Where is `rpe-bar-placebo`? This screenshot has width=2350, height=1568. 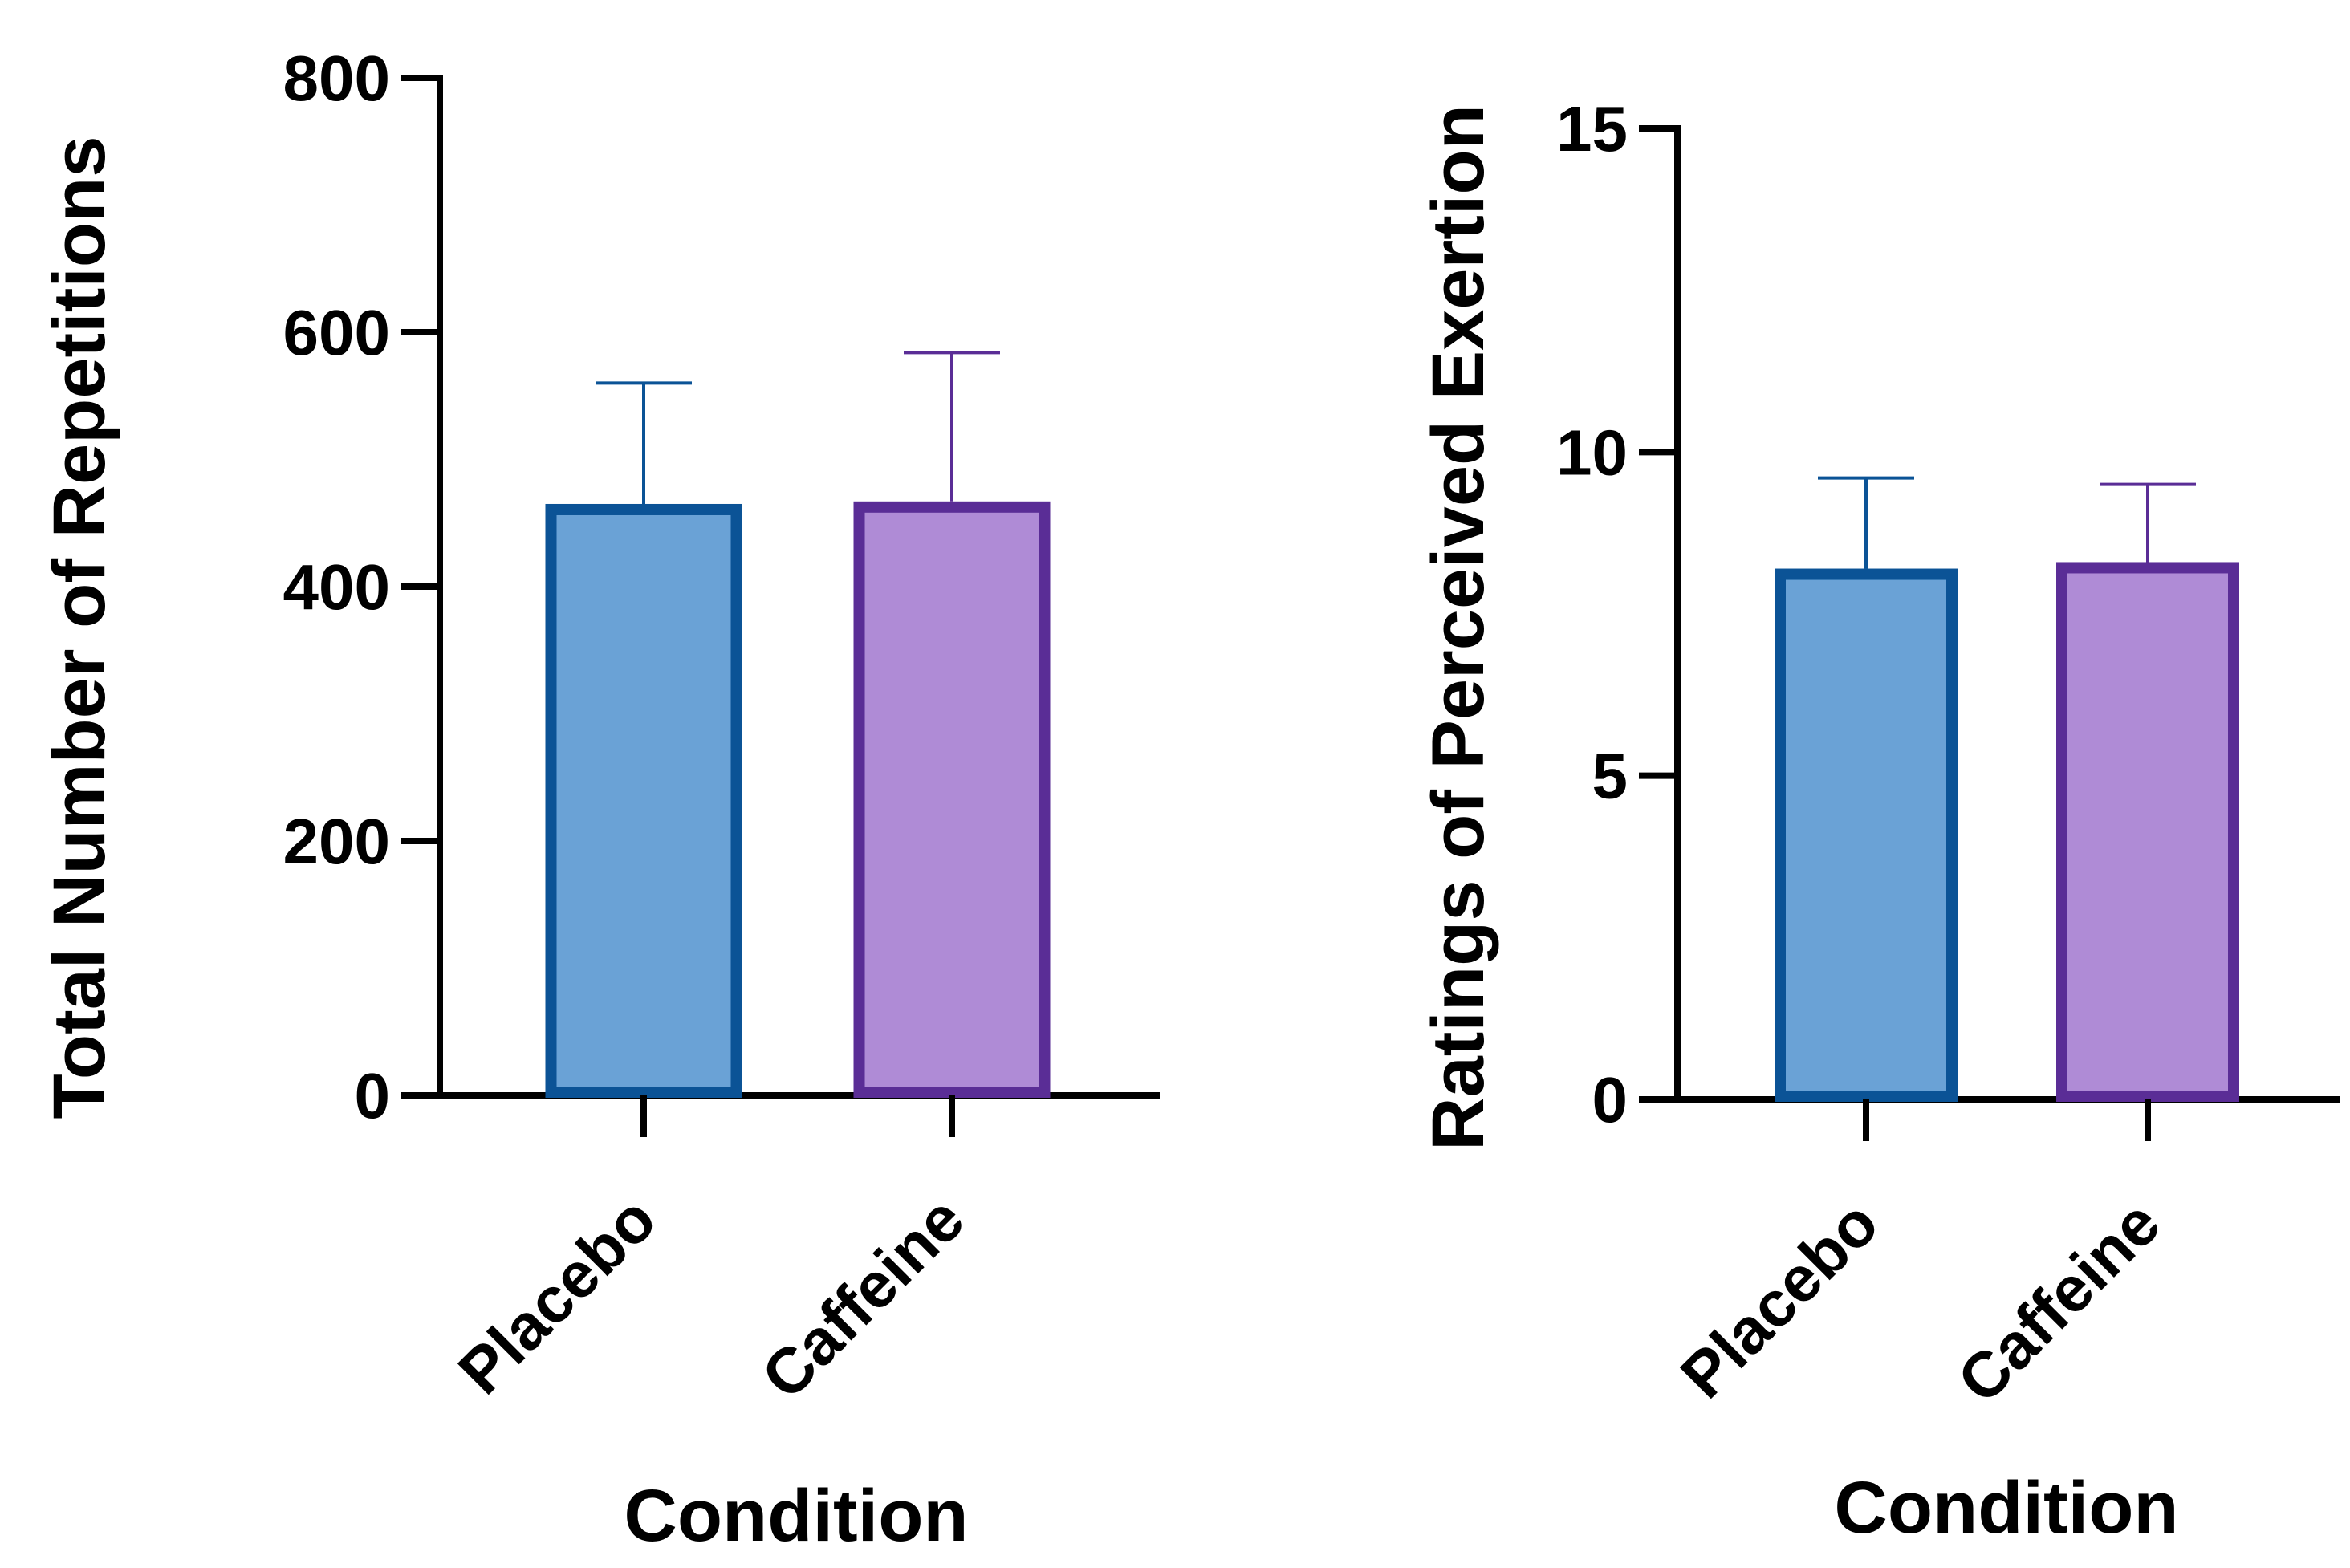
rpe-bar-placebo is located at coordinates (1866, 835).